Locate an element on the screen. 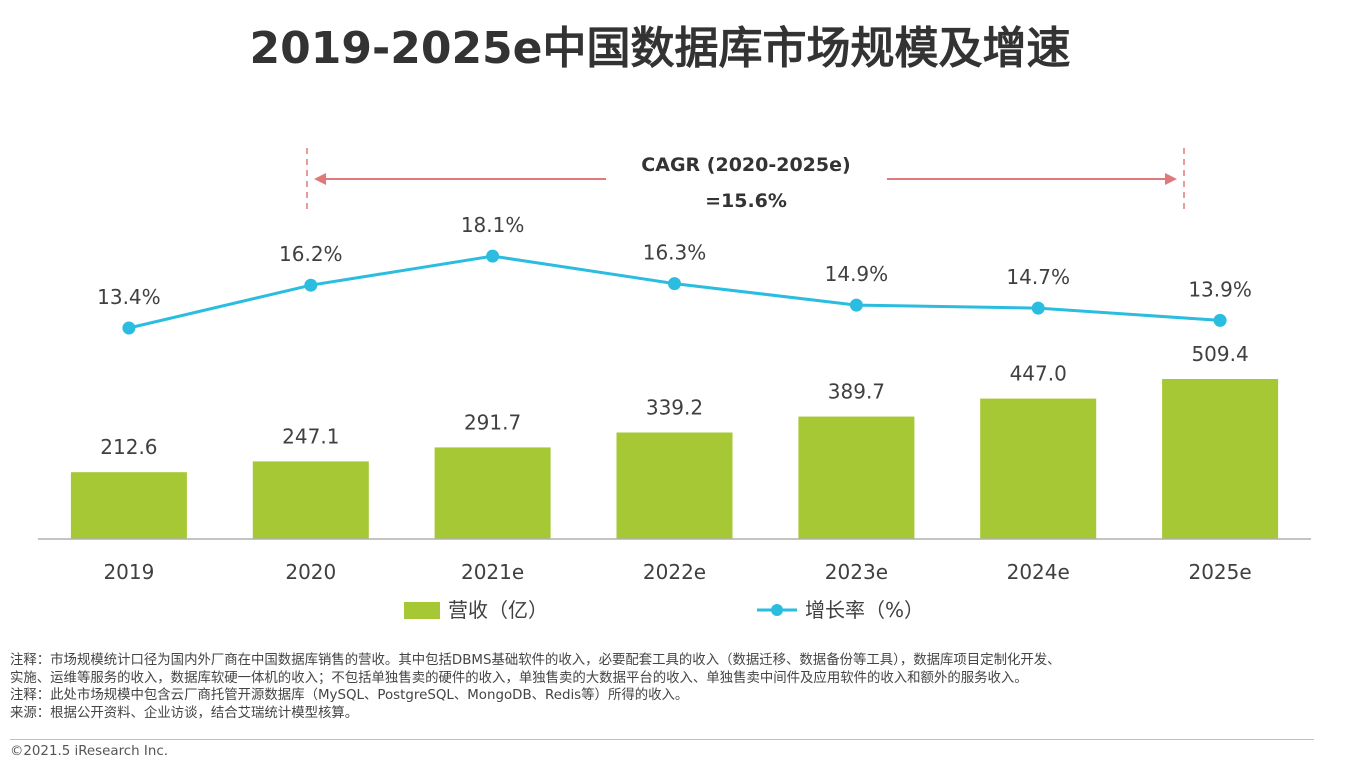 The width and height of the screenshot is (1346, 780). x-tick-label: 2020 is located at coordinates (310, 572).